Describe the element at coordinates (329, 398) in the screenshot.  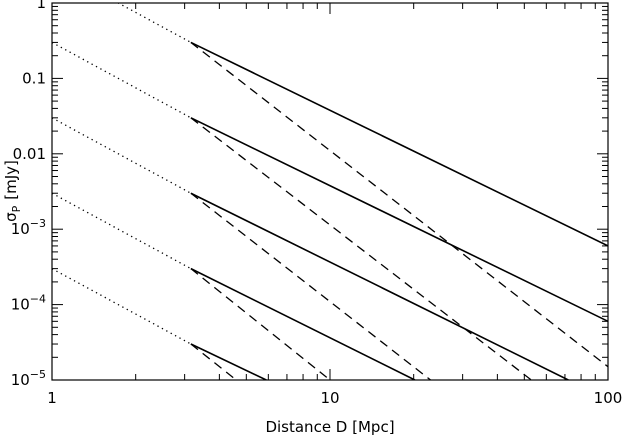
I see `x-tick-label-1: 10` at that location.